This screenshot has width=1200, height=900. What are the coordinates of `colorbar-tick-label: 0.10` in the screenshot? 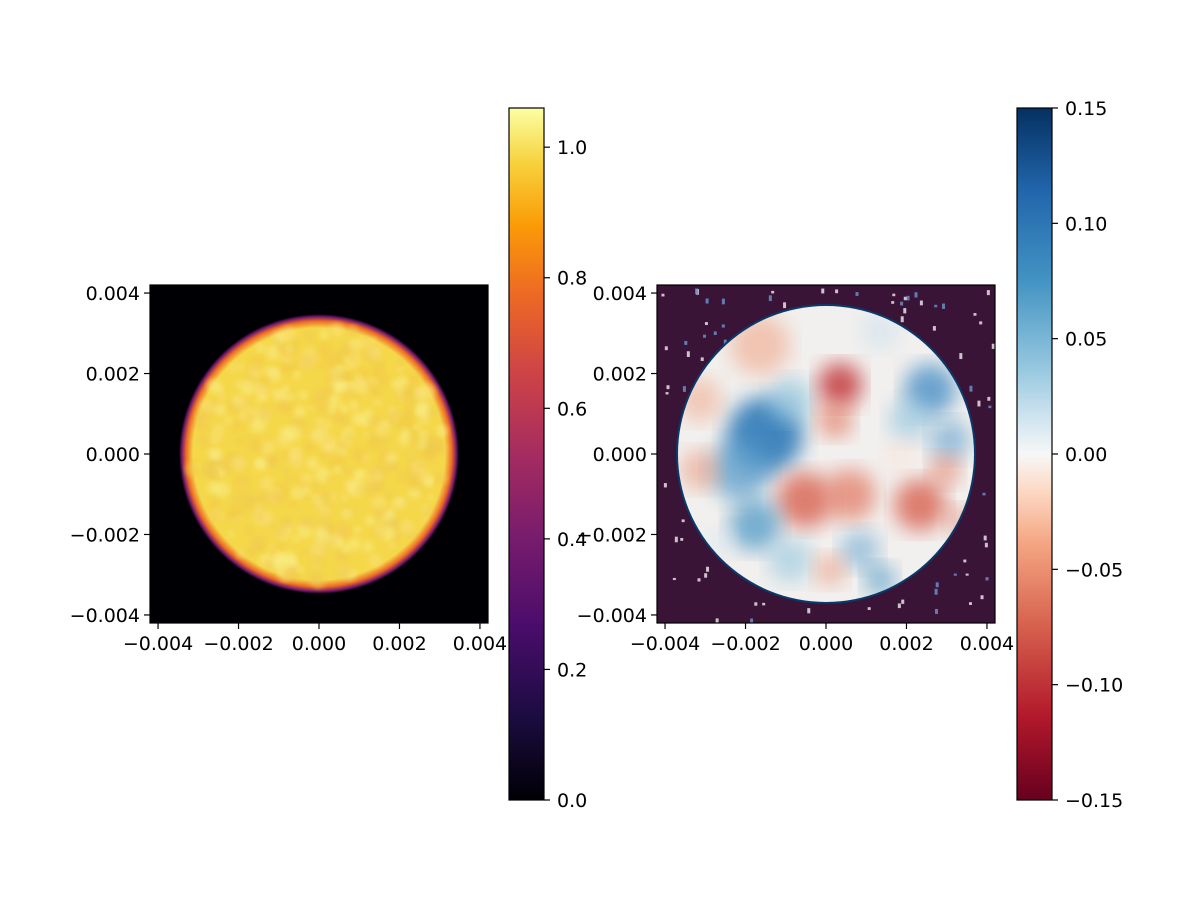 It's located at (1086, 224).